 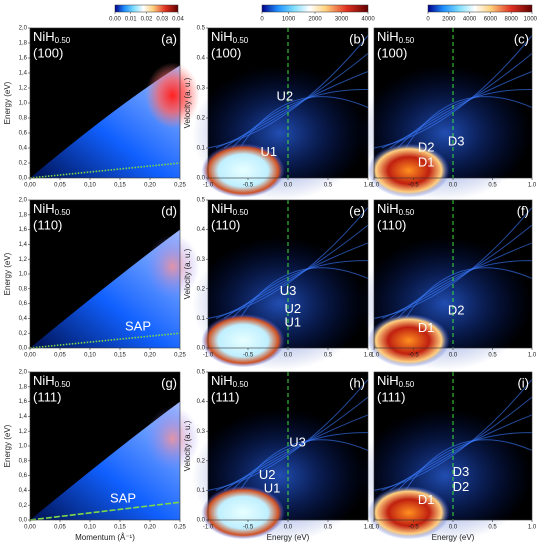 I want to click on colorbar-tick-label: 8000, so click(x=512, y=20).